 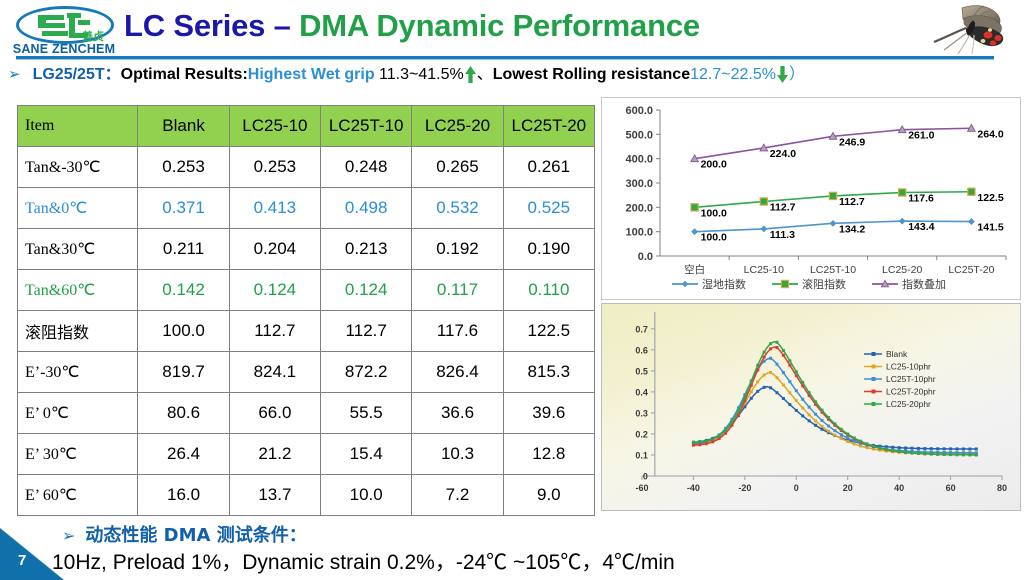 What do you see at coordinates (245, 74) in the screenshot?
I see `subtitle-colon: :` at bounding box center [245, 74].